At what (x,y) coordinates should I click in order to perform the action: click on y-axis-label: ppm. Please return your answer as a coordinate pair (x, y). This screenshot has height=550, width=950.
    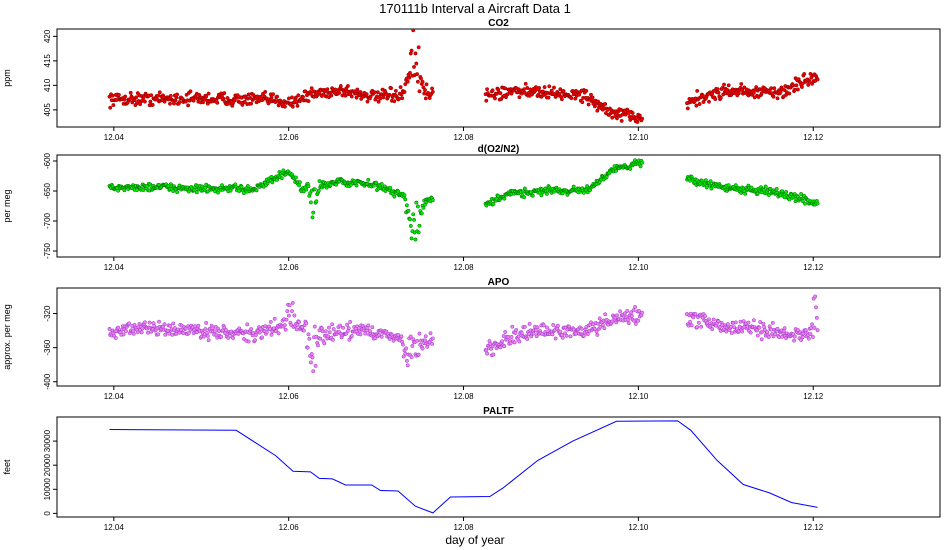
    Looking at the image, I should click on (7, 78).